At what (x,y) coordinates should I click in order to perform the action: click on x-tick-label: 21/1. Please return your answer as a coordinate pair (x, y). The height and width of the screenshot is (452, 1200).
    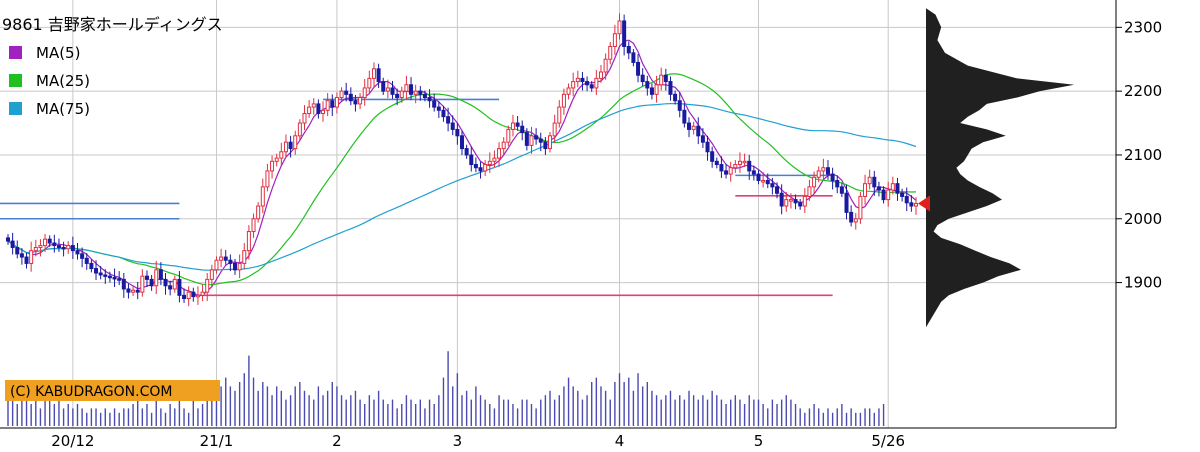
    Looking at the image, I should click on (217, 441).